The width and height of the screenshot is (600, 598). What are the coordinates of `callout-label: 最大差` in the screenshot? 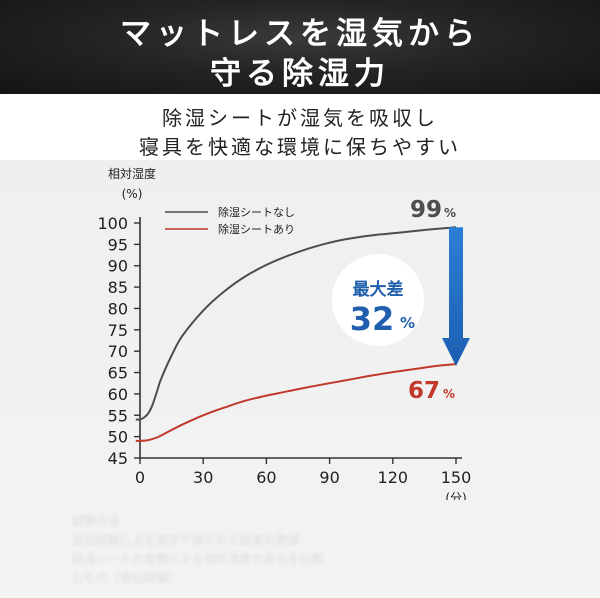 It's located at (378, 289).